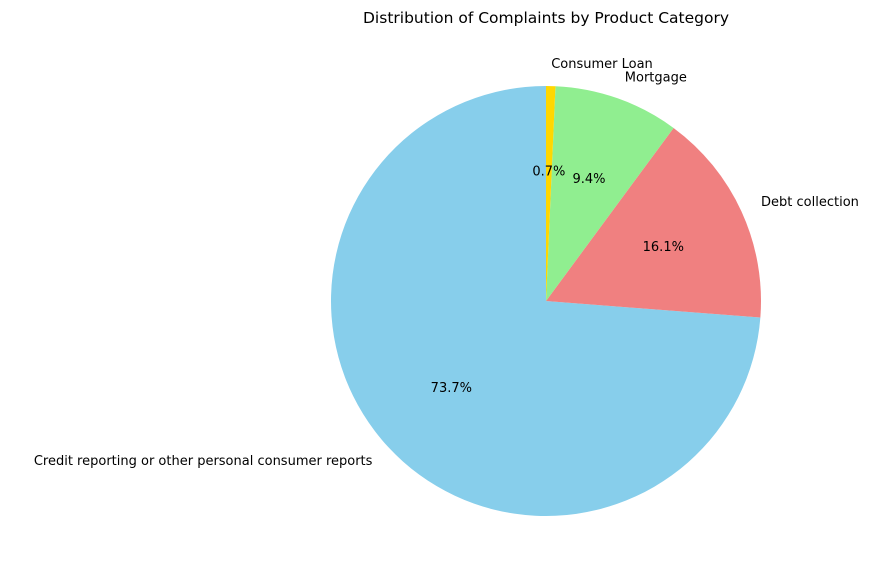 The image size is (876, 581). Describe the element at coordinates (551, 193) in the screenshot. I see `pie-slice-consumer-loan` at that location.